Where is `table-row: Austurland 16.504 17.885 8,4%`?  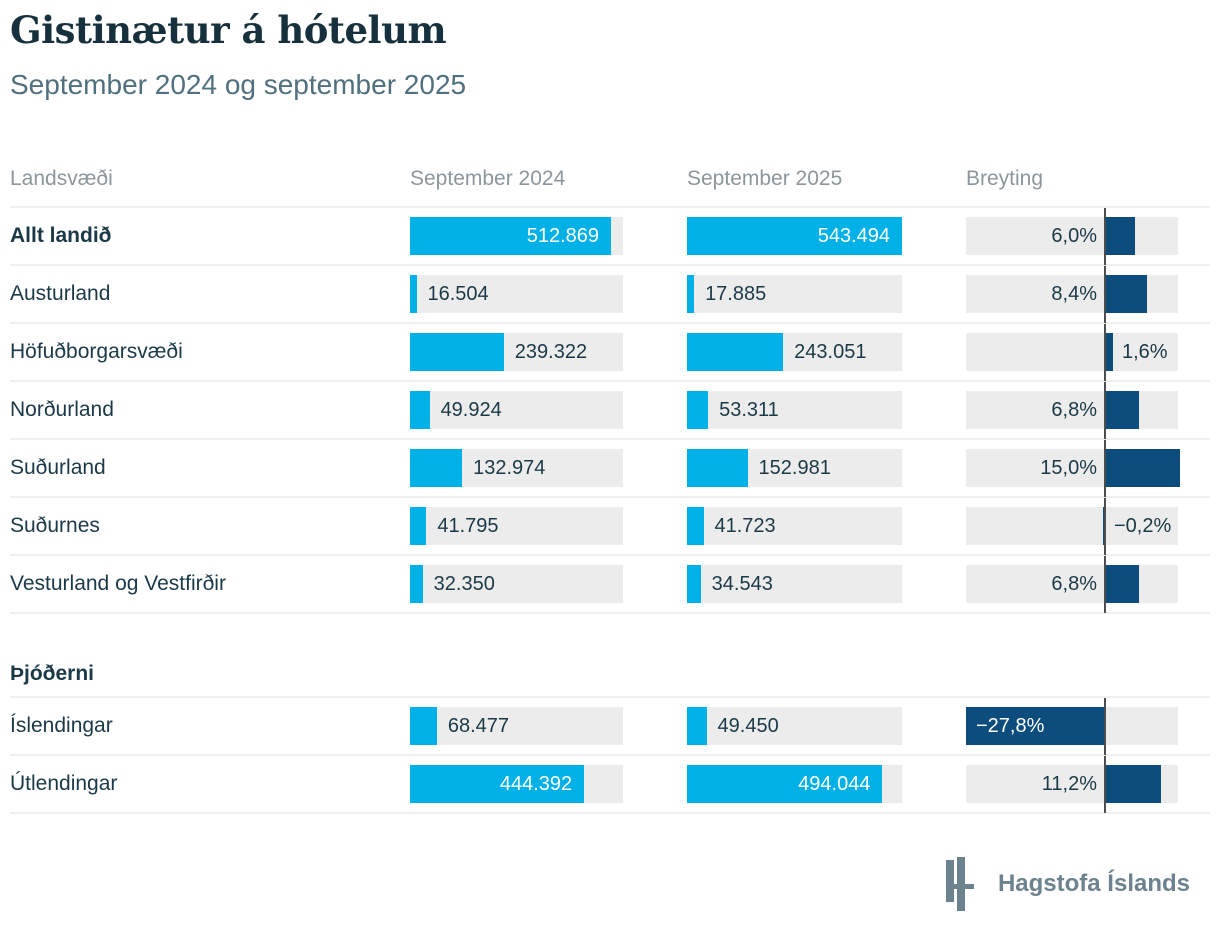
table-row: Austurland 16.504 17.885 8,4% is located at coordinates (610, 295).